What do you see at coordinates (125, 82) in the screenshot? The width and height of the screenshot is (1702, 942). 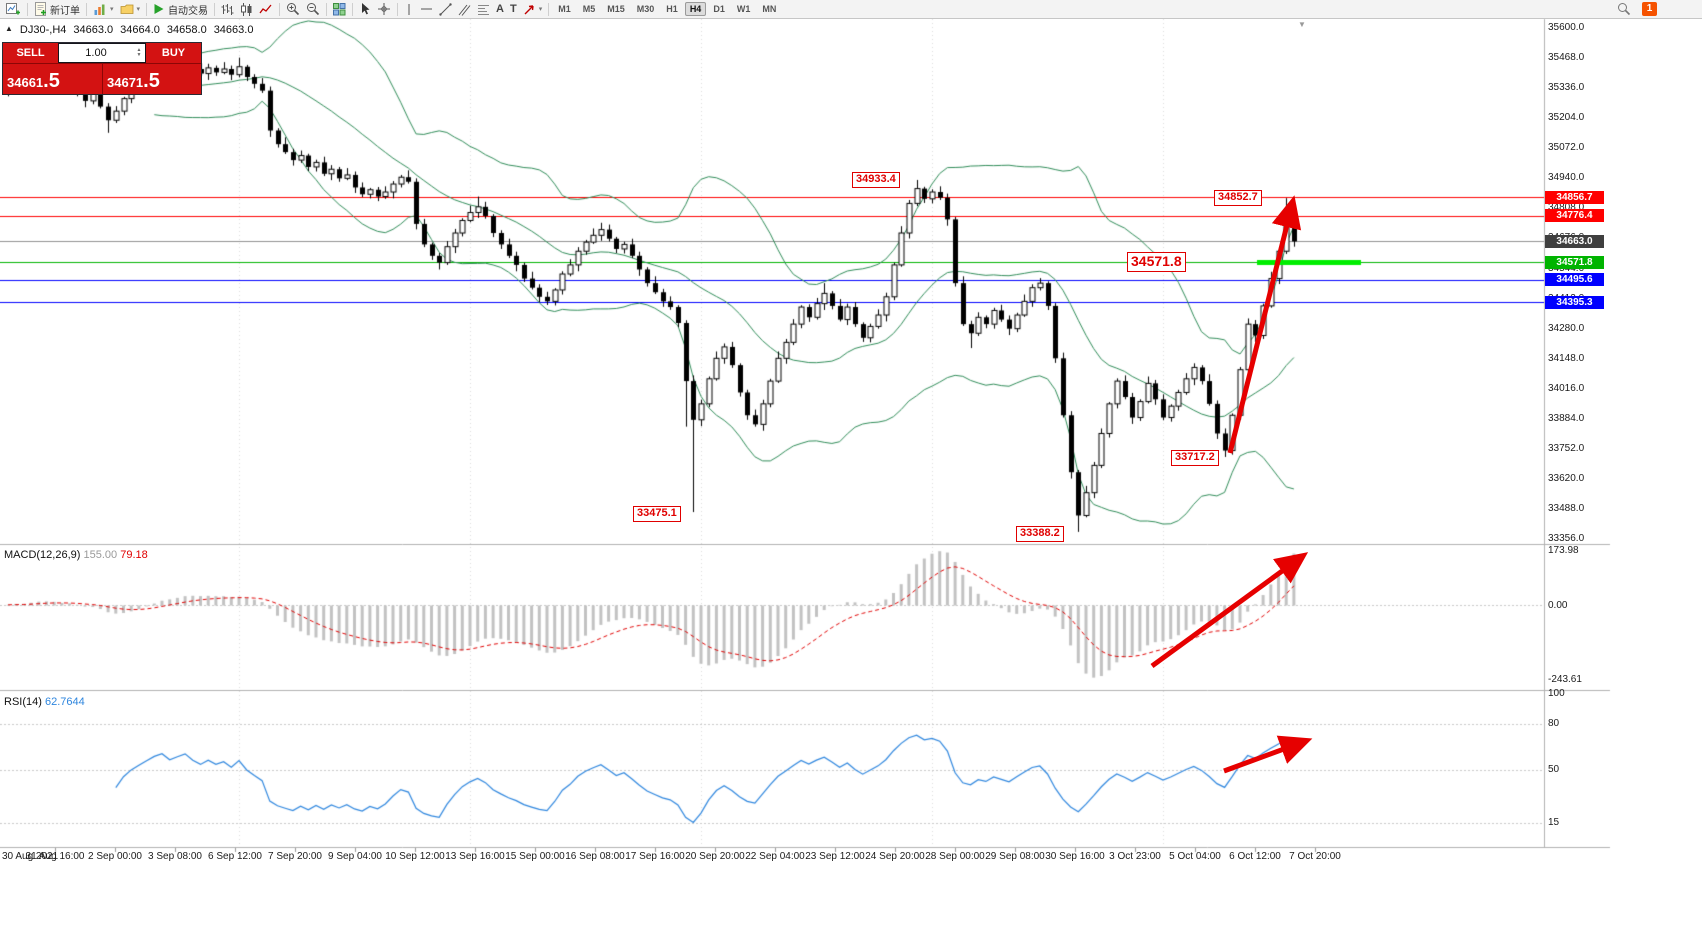 I see `buy-price-main: 34671` at bounding box center [125, 82].